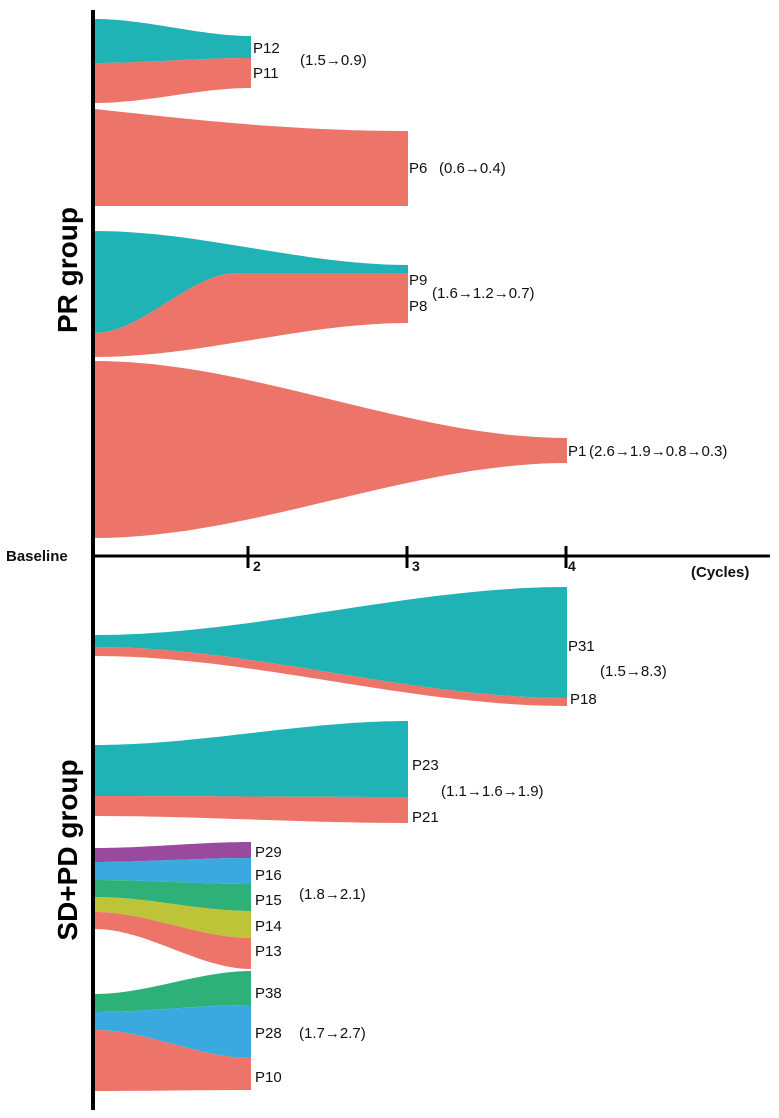 The height and width of the screenshot is (1118, 779). What do you see at coordinates (268, 875) in the screenshot?
I see `patient-label-p16: P16` at bounding box center [268, 875].